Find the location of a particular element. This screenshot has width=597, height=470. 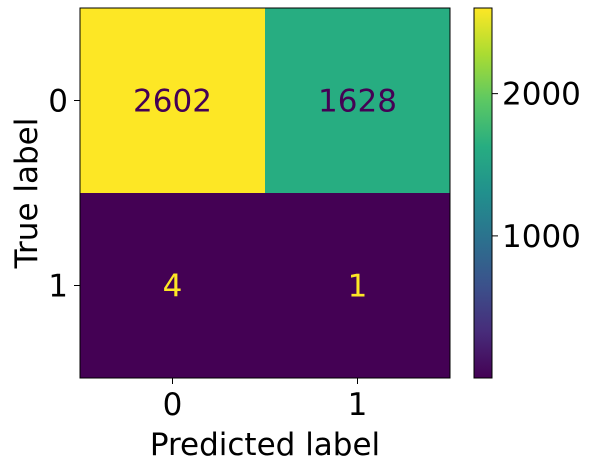

colorbar-tick-label: 1000 is located at coordinates (541, 237).